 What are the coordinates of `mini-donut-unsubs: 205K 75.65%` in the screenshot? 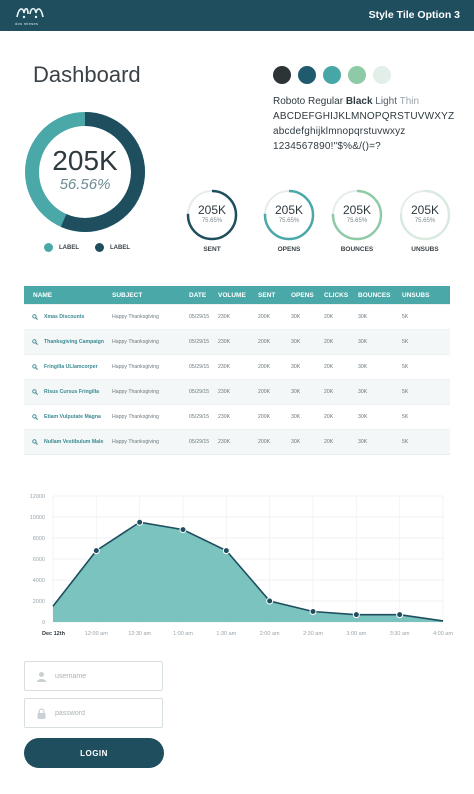 It's located at (425, 215).